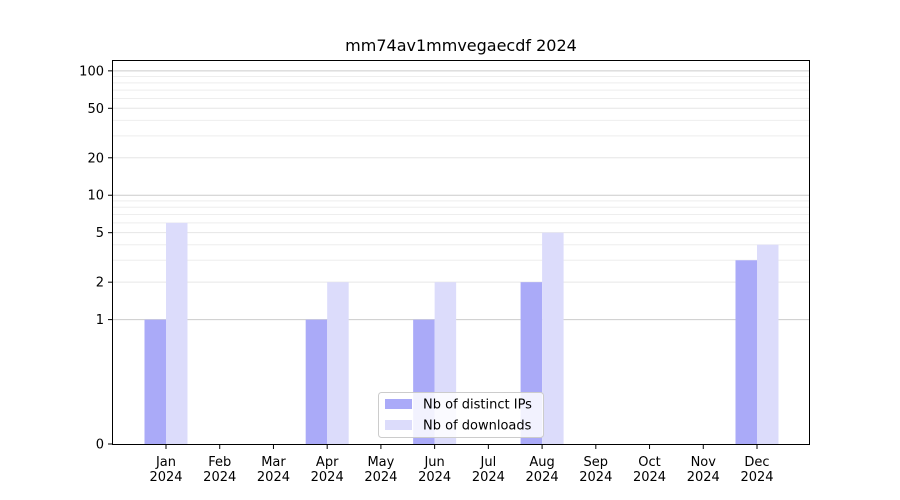 This screenshot has height=500, width=900. Describe the element at coordinates (477, 405) in the screenshot. I see `legend-label: Nb of distinct IPs` at that location.